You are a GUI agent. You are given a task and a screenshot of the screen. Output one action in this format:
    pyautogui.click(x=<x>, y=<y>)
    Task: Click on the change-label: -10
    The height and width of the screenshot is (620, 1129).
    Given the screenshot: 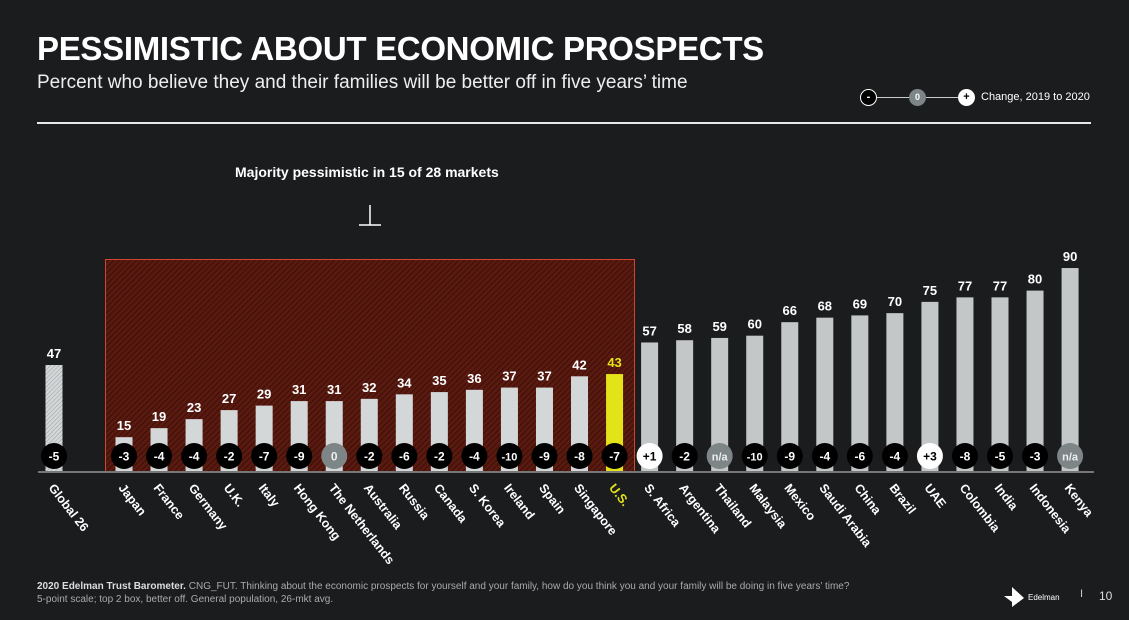 What is the action you would take?
    pyautogui.click(x=509, y=458)
    